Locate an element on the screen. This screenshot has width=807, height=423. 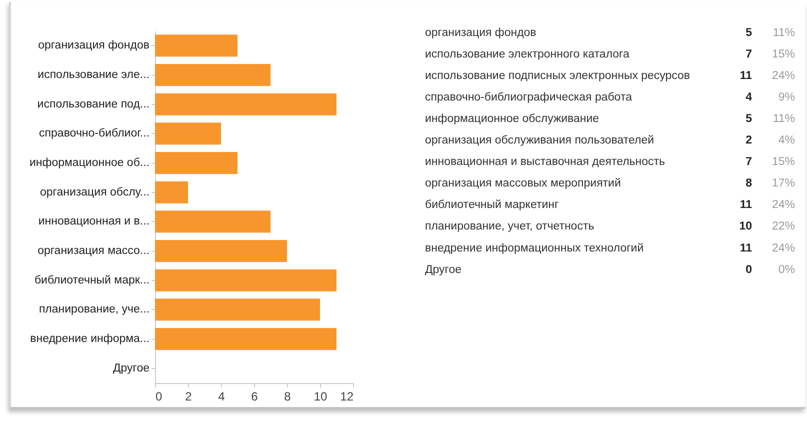
x-tick-label: 0 is located at coordinates (159, 397).